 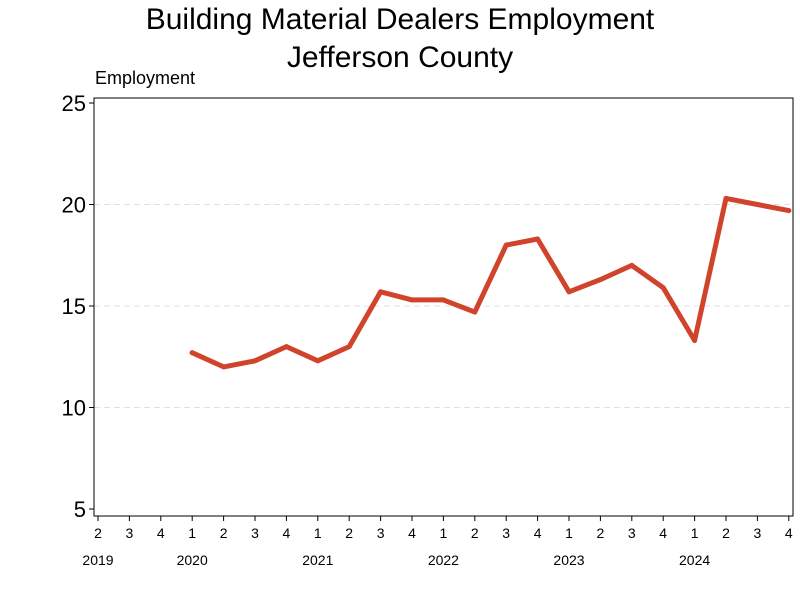 I want to click on y-tick-label: 20, so click(x=74, y=205).